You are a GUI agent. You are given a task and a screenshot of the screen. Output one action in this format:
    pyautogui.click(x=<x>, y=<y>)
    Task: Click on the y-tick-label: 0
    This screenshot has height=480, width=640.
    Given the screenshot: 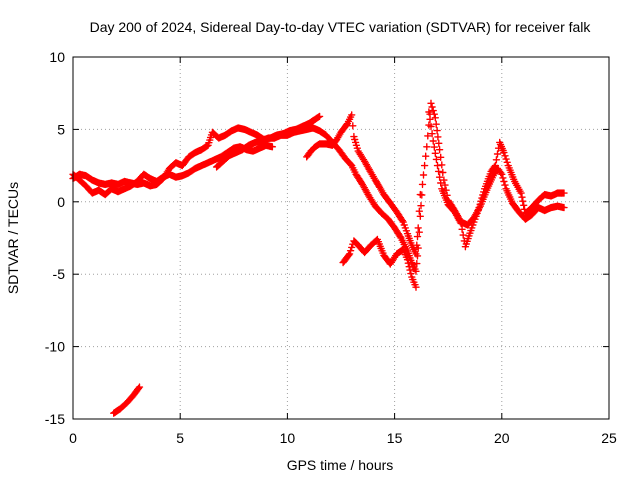 What is the action you would take?
    pyautogui.click(x=61, y=202)
    